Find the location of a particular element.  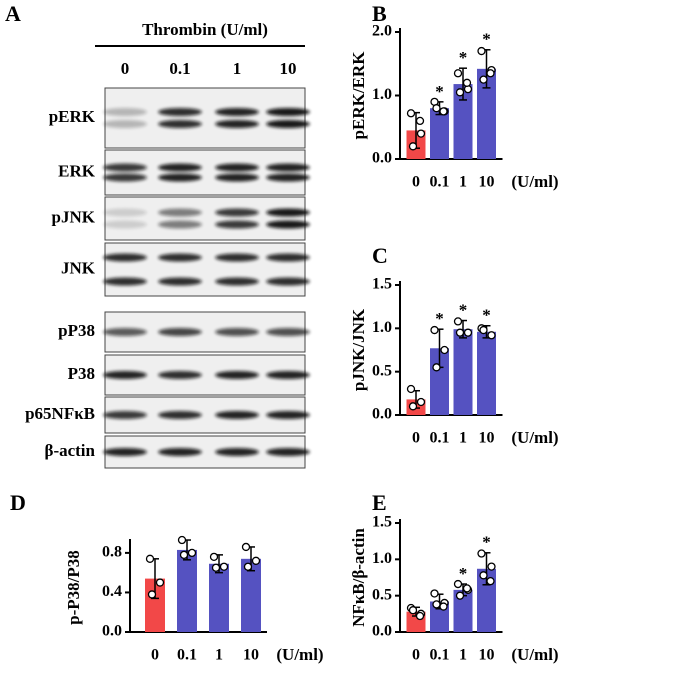

y-tick-label: 0.0 is located at coordinates (382, 158).